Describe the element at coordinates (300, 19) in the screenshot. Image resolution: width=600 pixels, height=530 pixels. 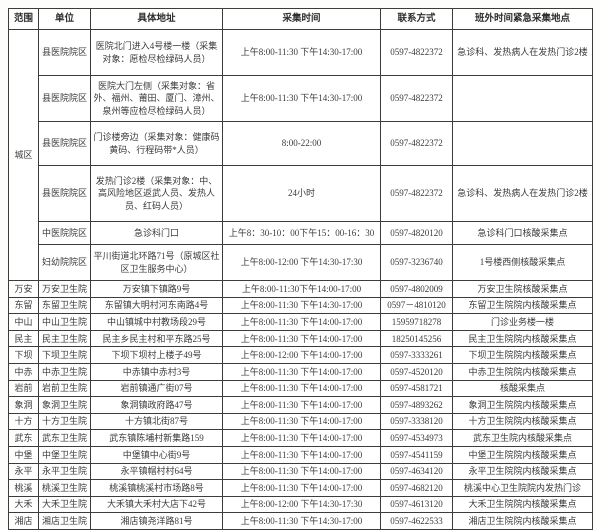
I see `table-header: 范围 单位 具体地址 采集时间 联系方式 班外时间紧急采集地点` at that location.